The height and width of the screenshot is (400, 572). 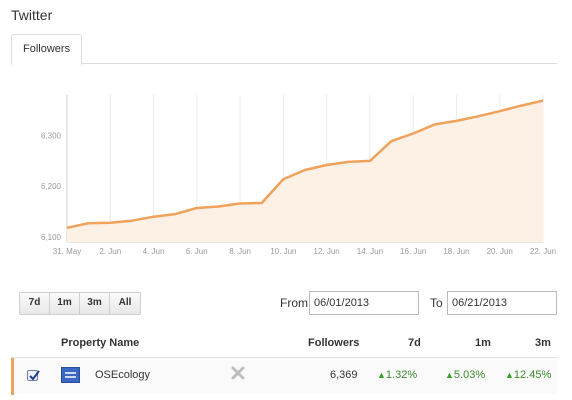 I want to click on page-title: Twitter, so click(x=32, y=15).